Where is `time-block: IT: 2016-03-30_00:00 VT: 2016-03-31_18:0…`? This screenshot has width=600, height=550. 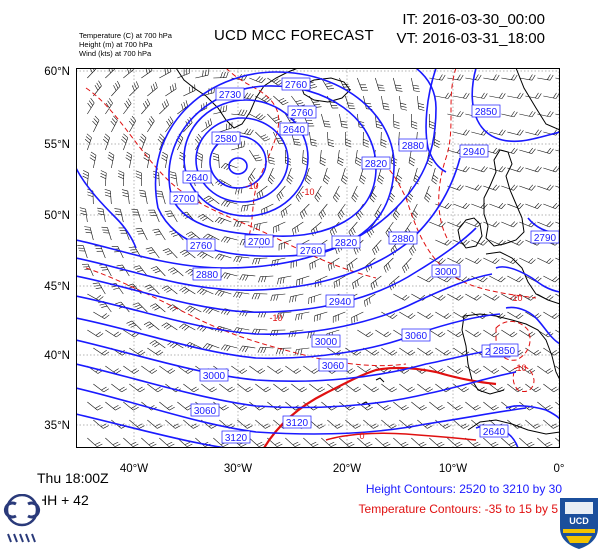
time-block: IT: 2016-03-30_00:00 VT: 2016-03-31_18:0… is located at coordinates (466, 29).